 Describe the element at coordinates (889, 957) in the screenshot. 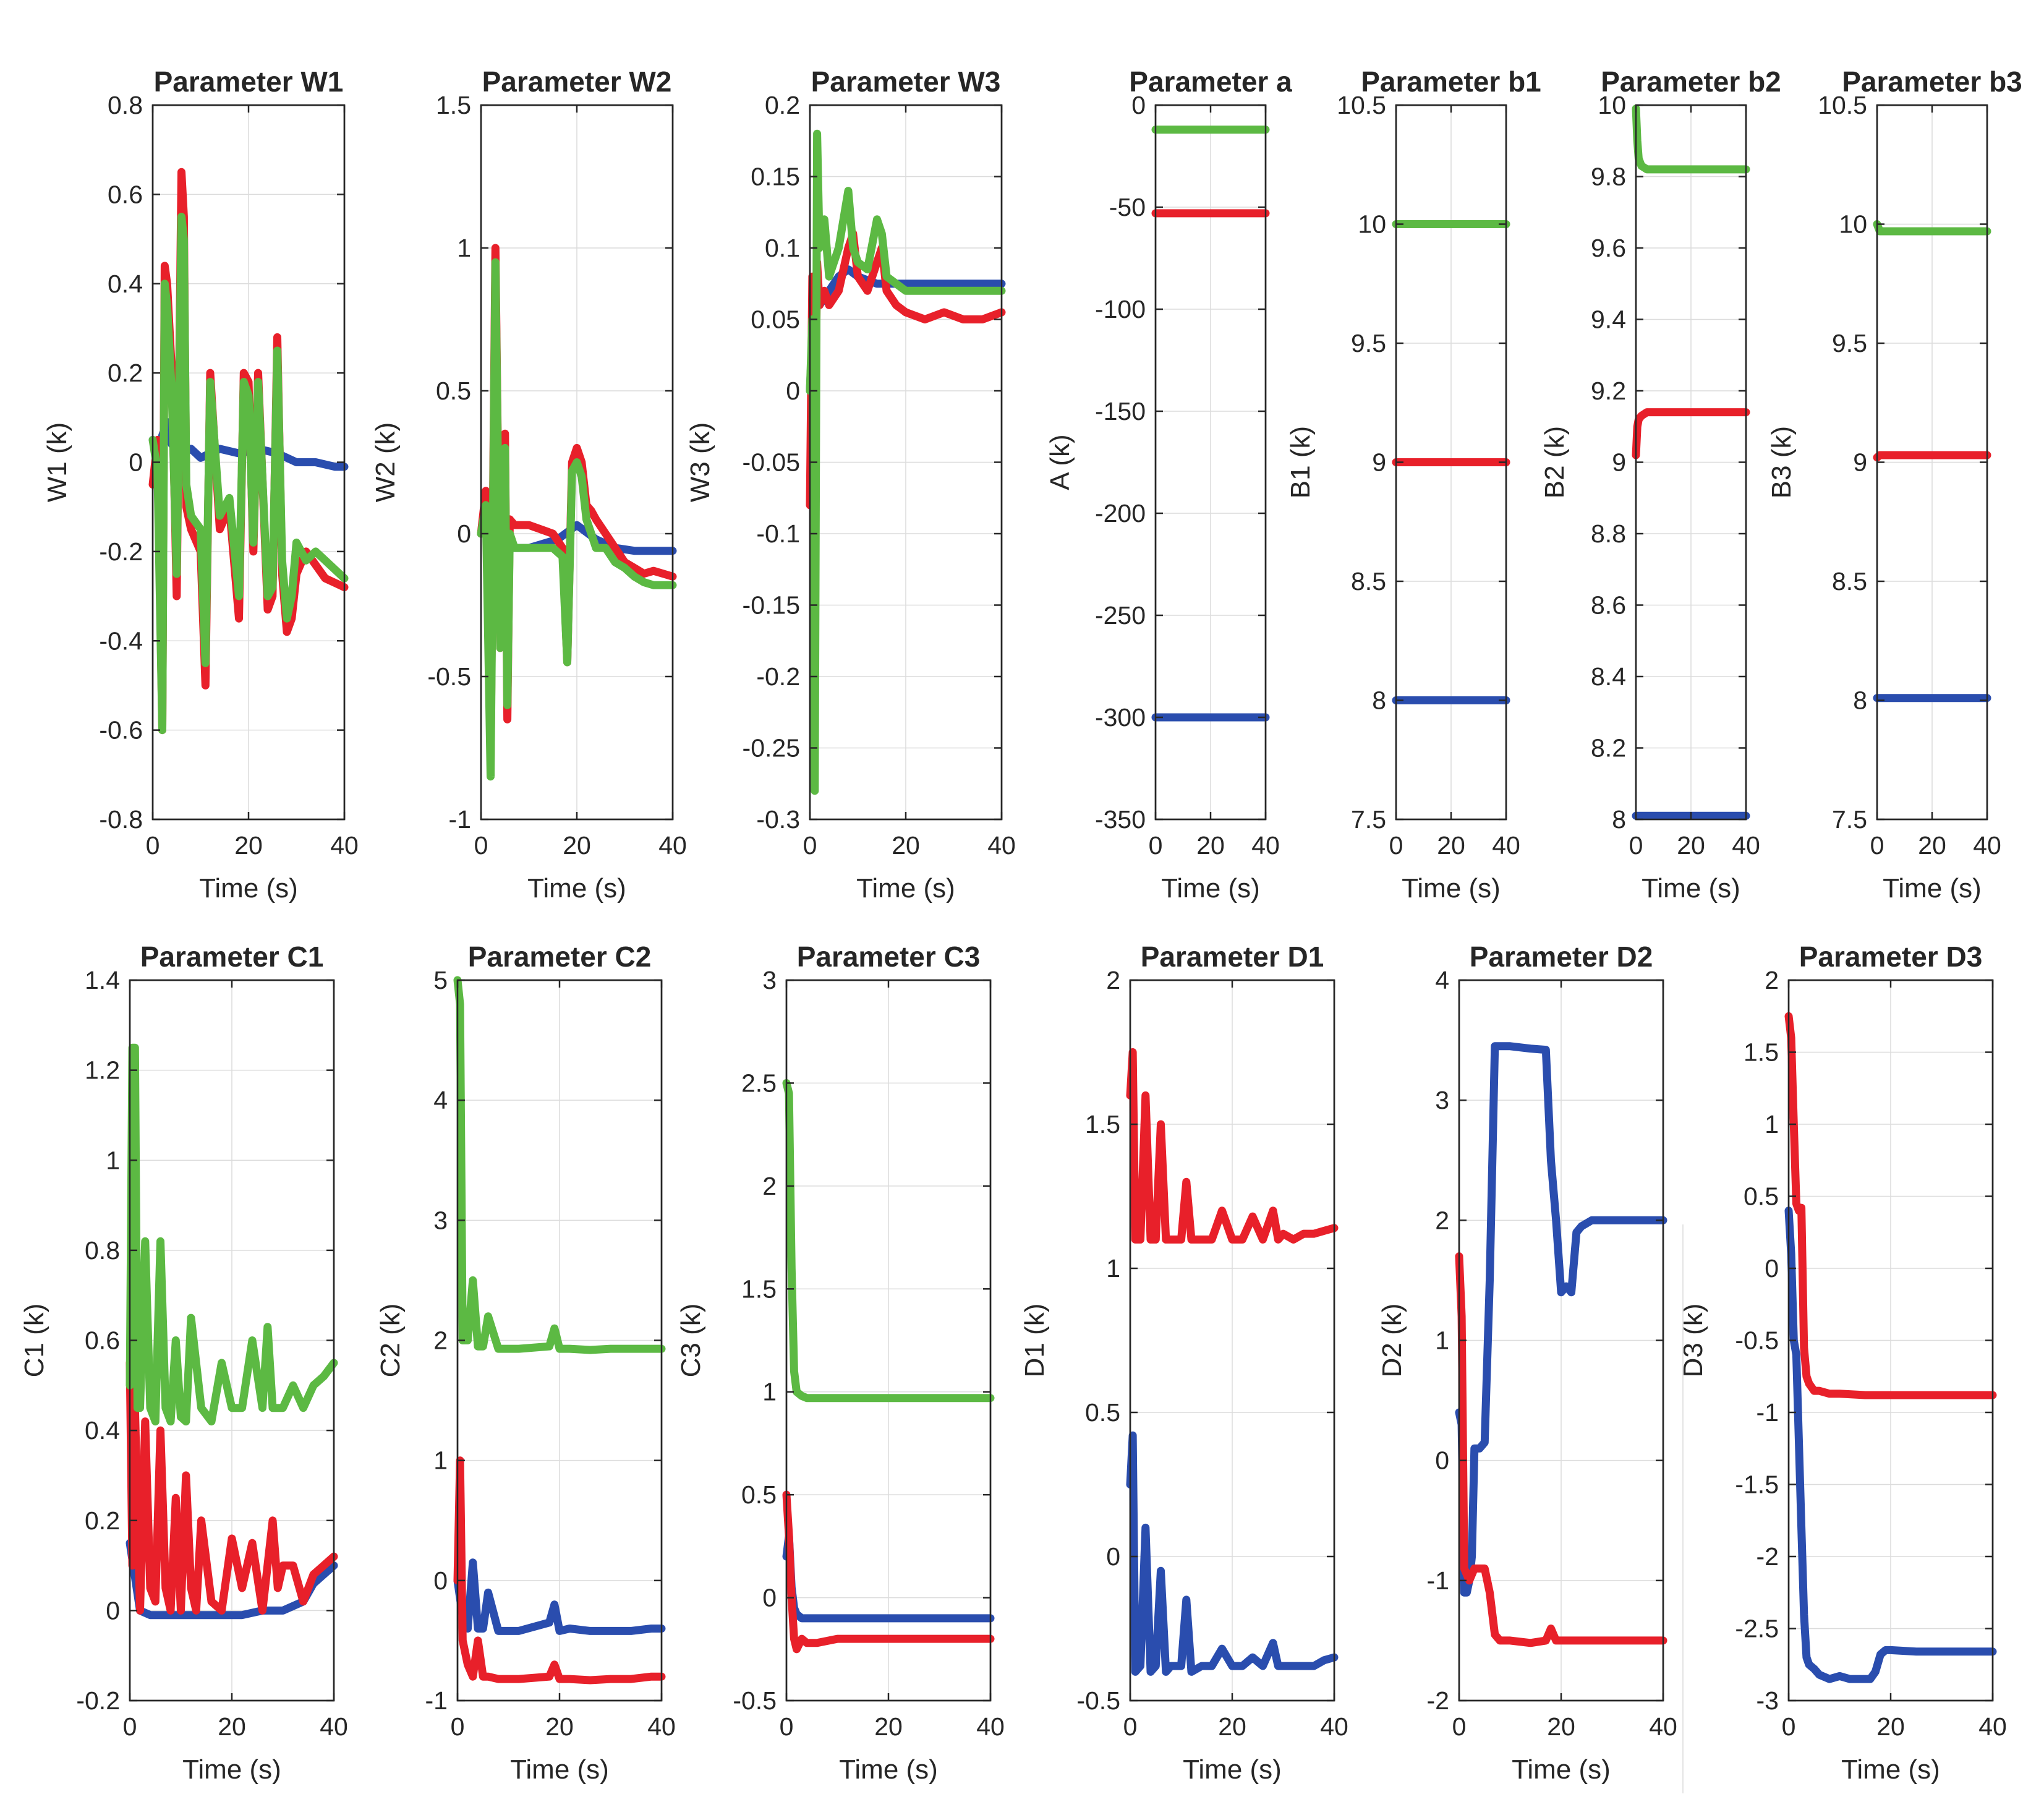

I see `chart-title: Parameter C3` at that location.